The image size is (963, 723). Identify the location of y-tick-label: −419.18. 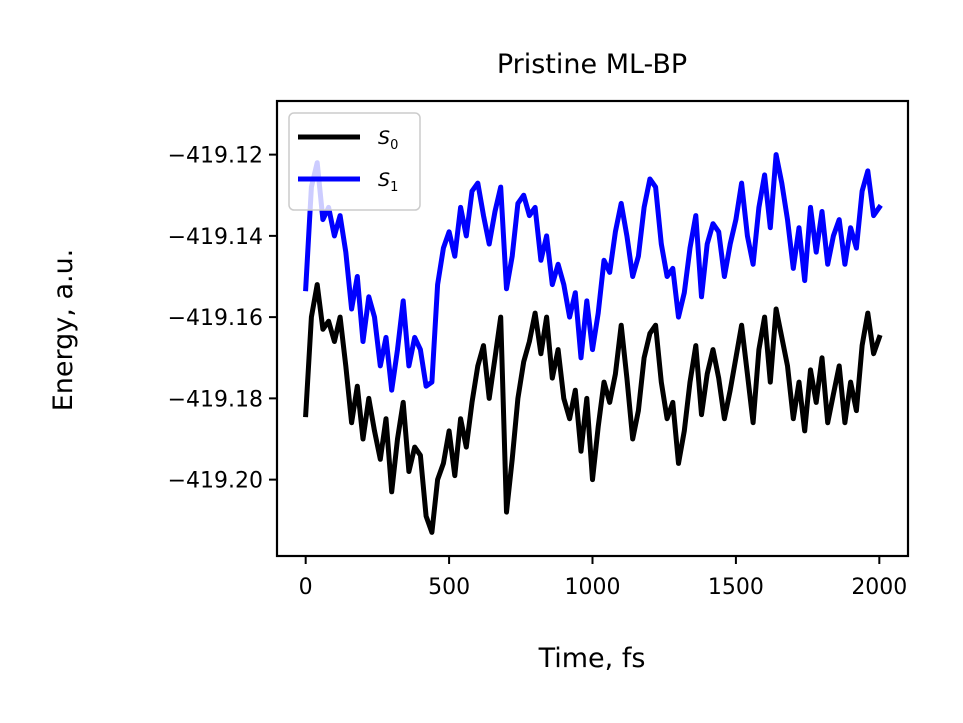
(215, 399).